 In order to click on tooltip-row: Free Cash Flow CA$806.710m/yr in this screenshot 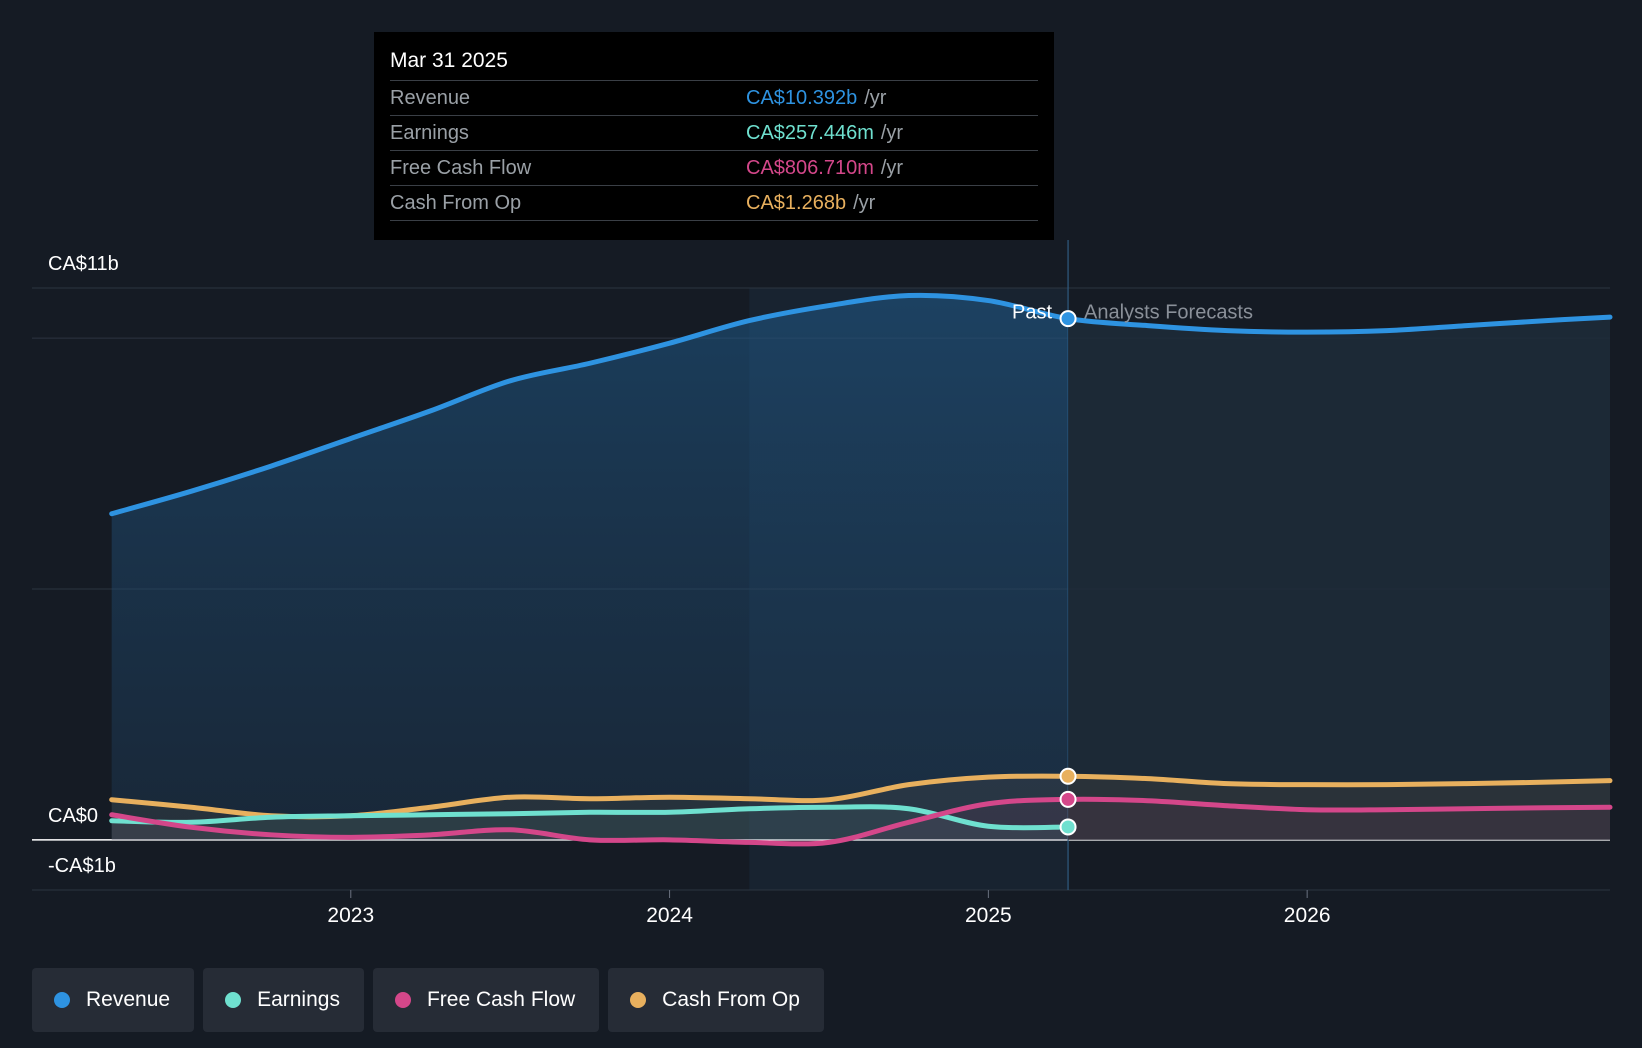, I will do `click(714, 168)`.